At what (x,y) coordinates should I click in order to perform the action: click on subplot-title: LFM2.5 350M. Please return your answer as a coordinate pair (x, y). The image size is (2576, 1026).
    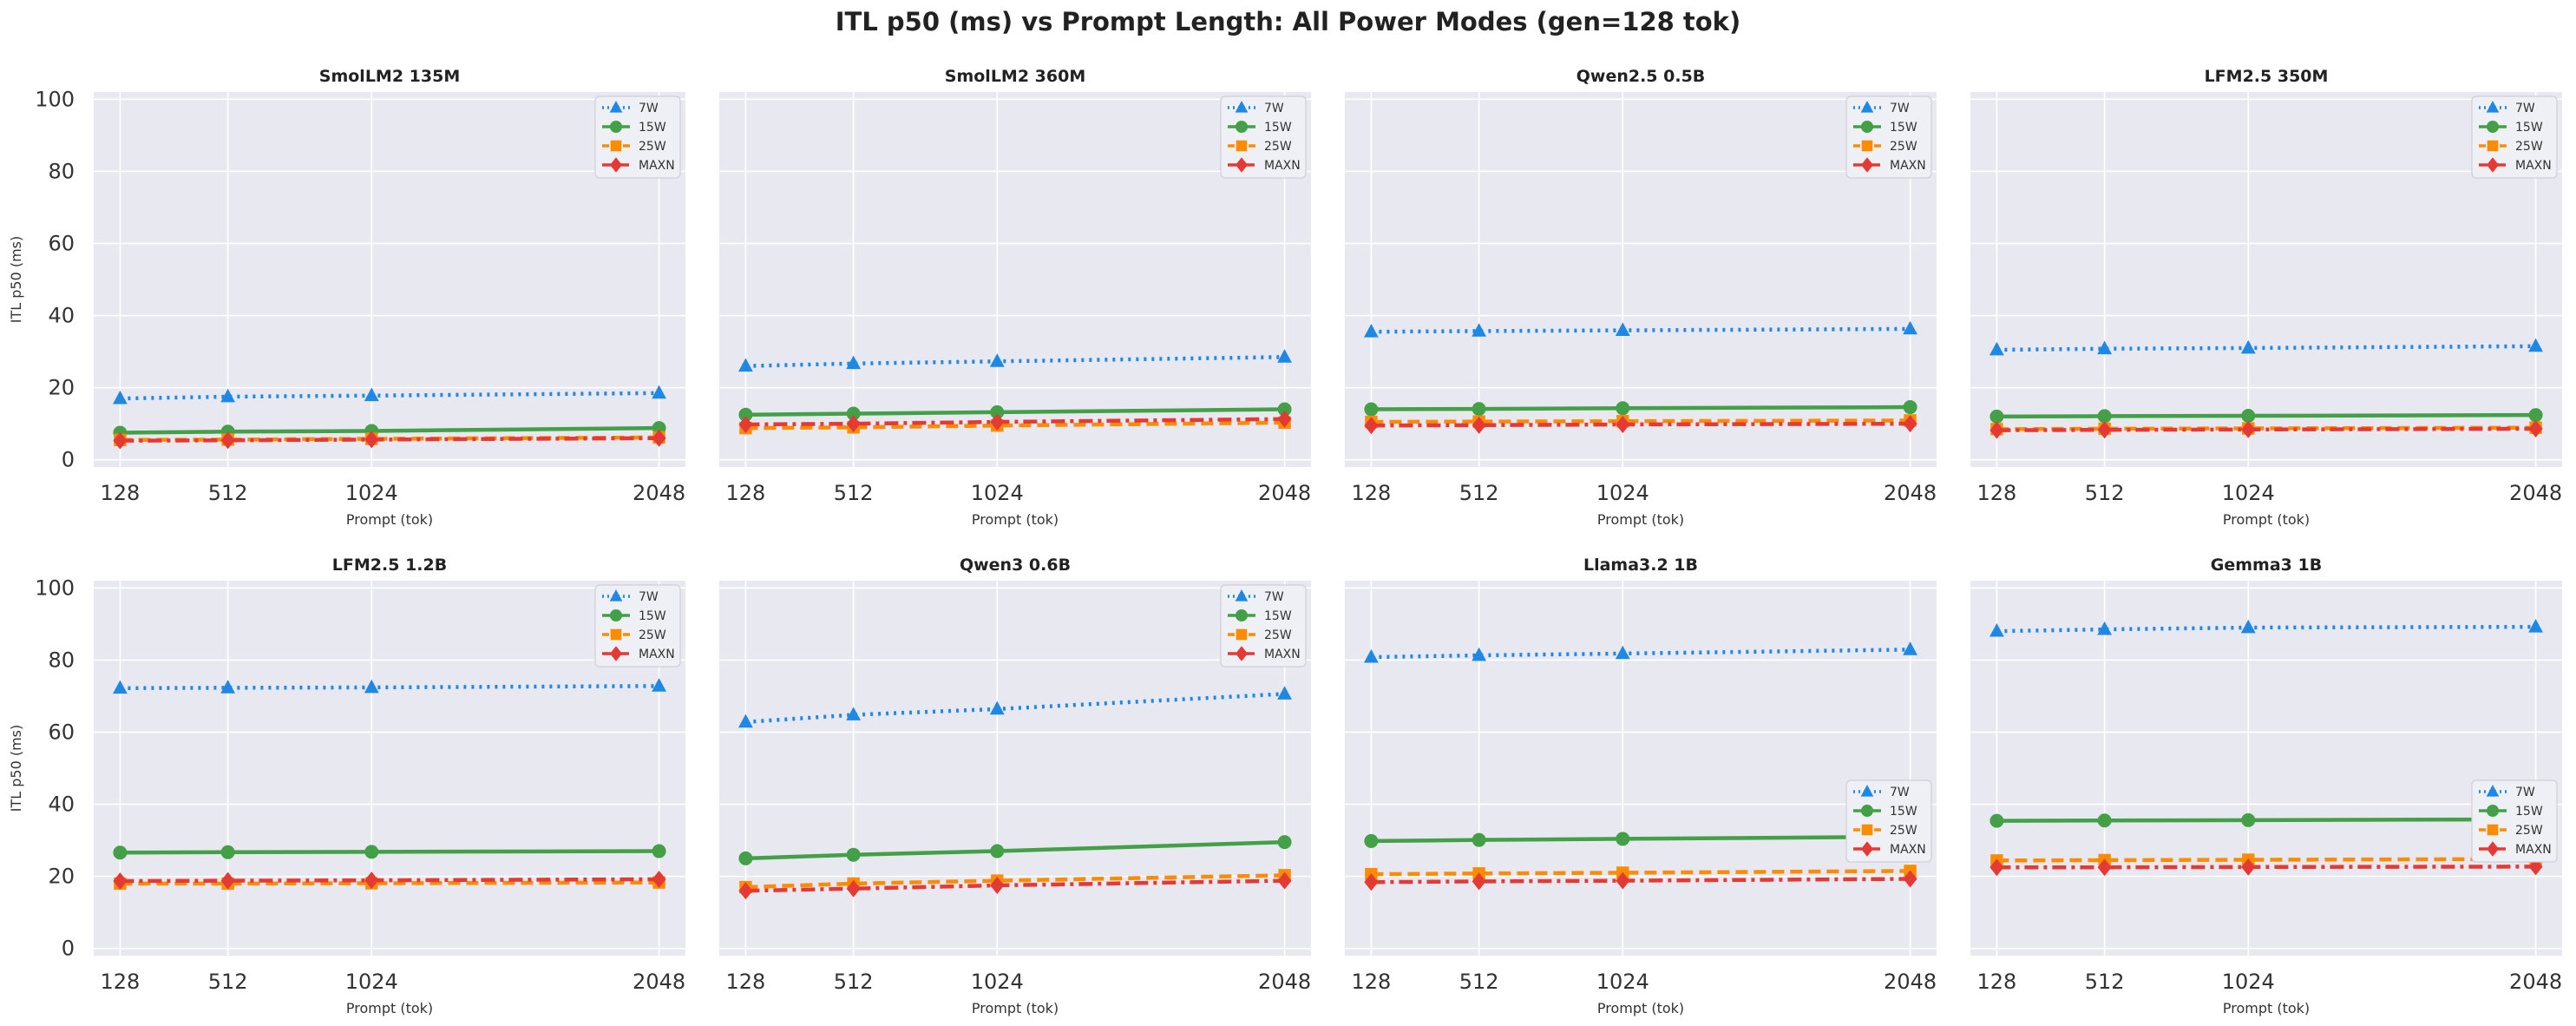
    Looking at the image, I should click on (2267, 77).